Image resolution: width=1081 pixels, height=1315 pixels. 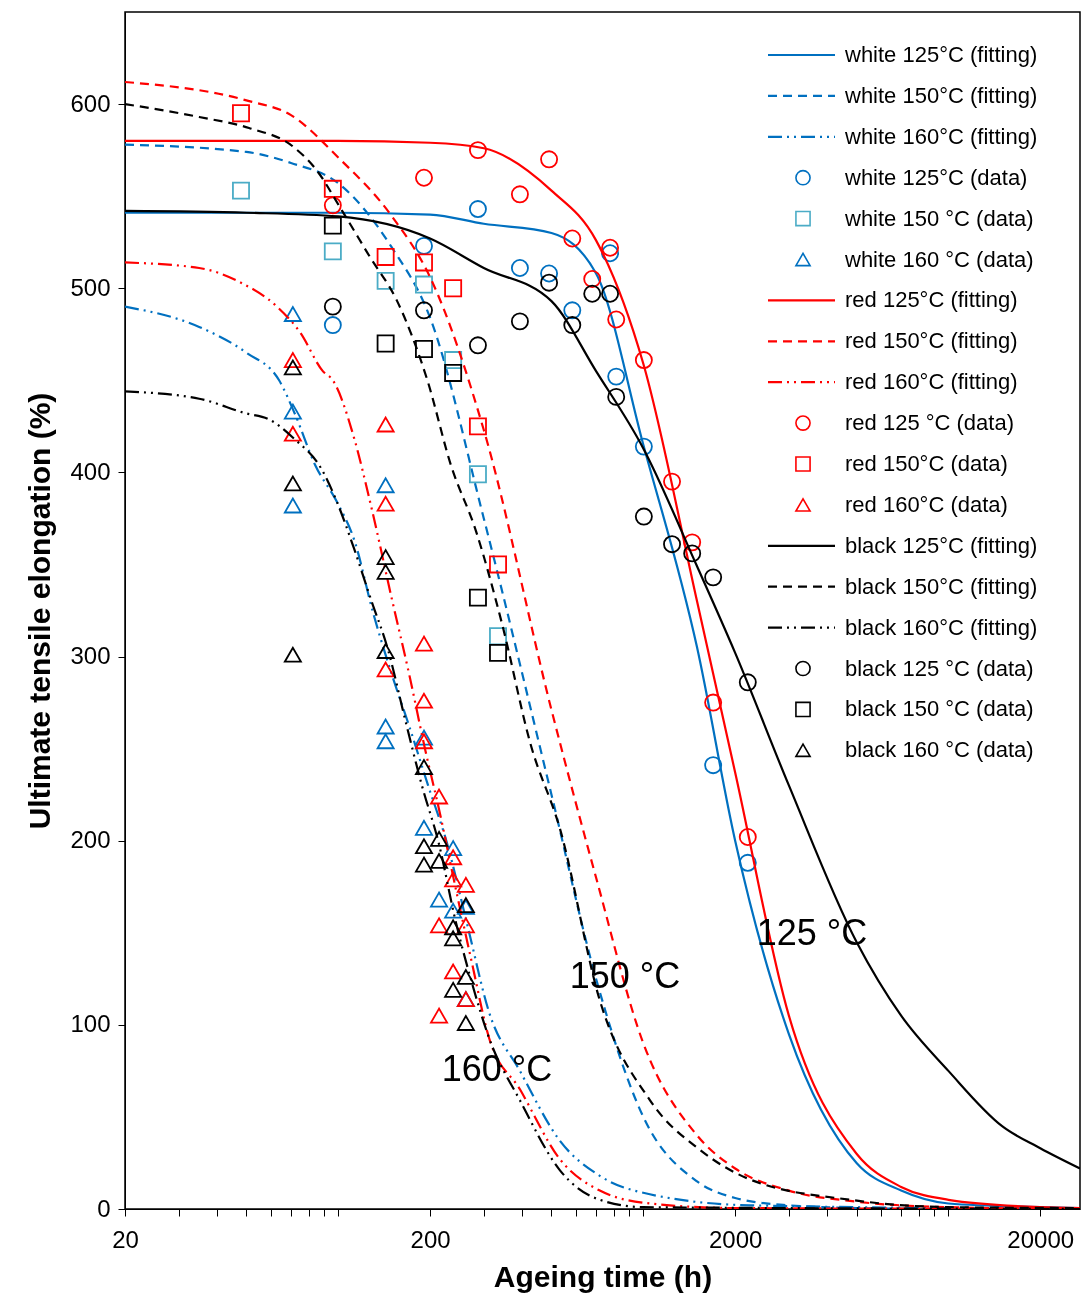 What do you see at coordinates (931, 382) in the screenshot?
I see `legend-label: red 160°C (fitting)` at bounding box center [931, 382].